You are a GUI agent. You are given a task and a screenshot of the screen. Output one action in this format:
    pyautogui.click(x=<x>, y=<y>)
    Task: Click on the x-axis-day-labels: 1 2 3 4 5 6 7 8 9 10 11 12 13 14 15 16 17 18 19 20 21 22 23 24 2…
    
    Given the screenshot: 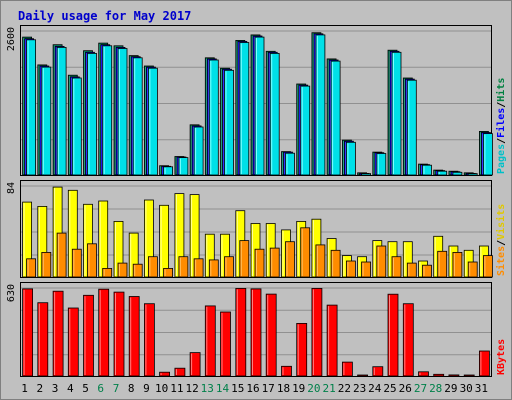 What is the action you would take?
    pyautogui.click(x=254, y=388)
    